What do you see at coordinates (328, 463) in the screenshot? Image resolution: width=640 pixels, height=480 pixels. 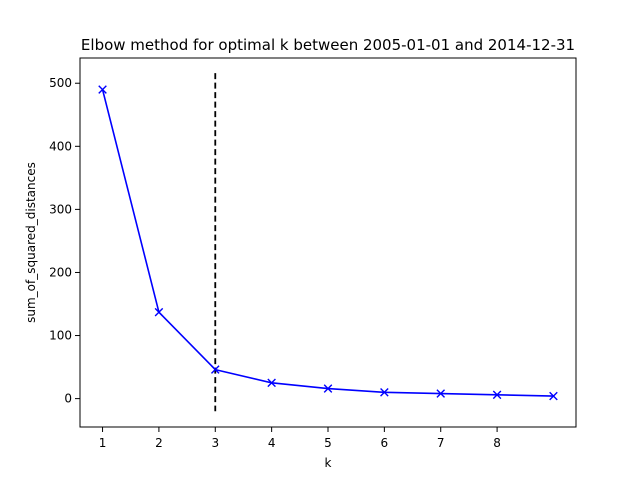 I see `x-axis-label: k` at bounding box center [328, 463].